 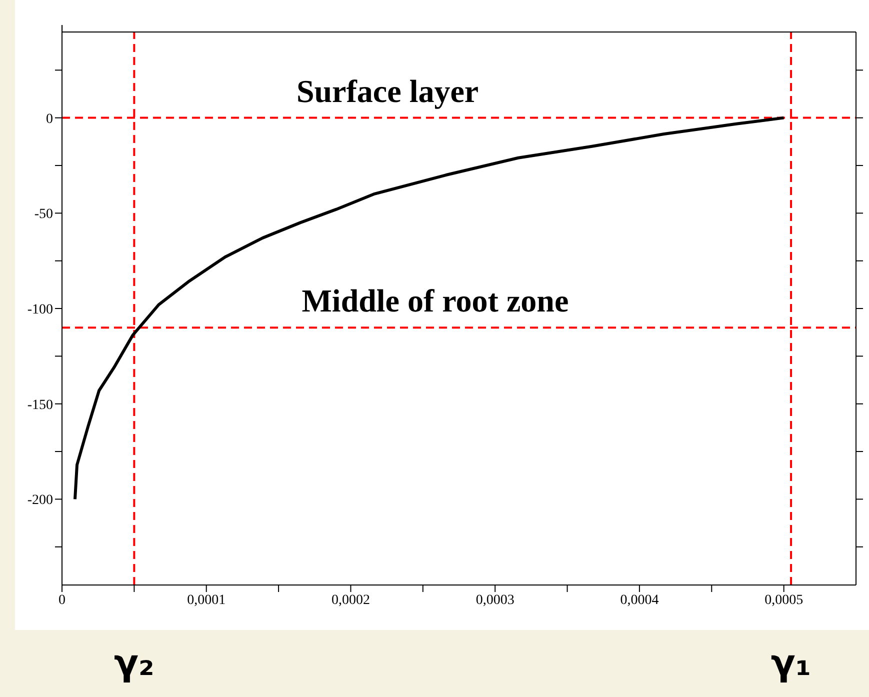 What do you see at coordinates (784, 600) in the screenshot?
I see `x-tick-label: 0,0005` at bounding box center [784, 600].